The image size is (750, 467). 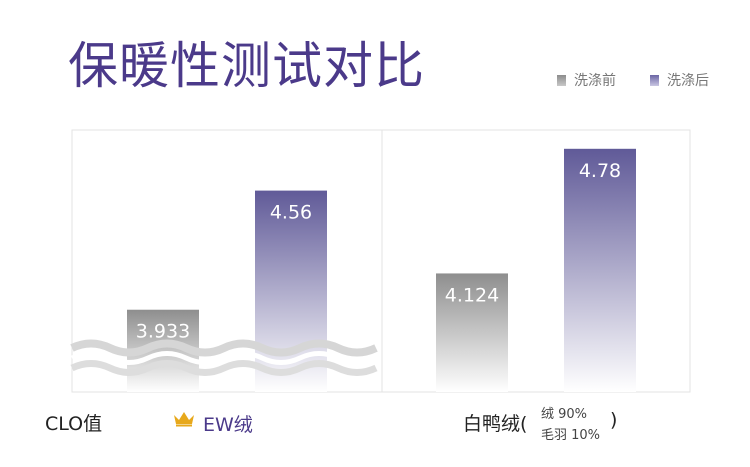 I want to click on wave-decoration, so click(x=224, y=357).